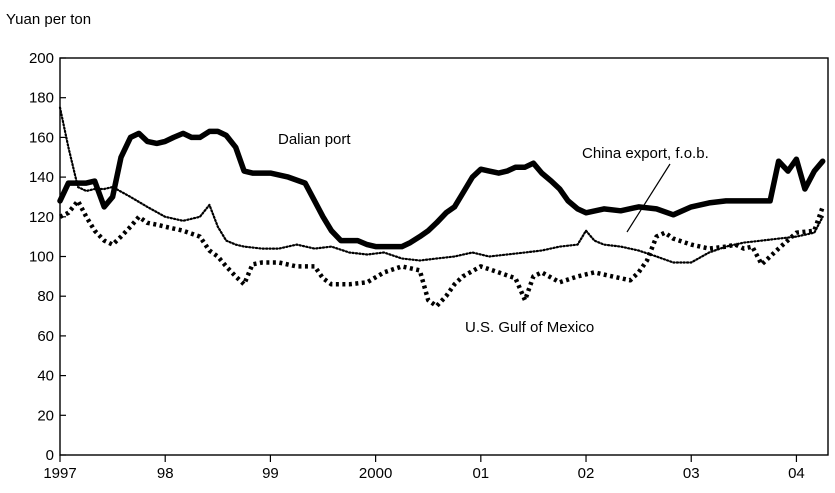  Describe the element at coordinates (50, 455) in the screenshot. I see `y-tick-label: 0` at that location.